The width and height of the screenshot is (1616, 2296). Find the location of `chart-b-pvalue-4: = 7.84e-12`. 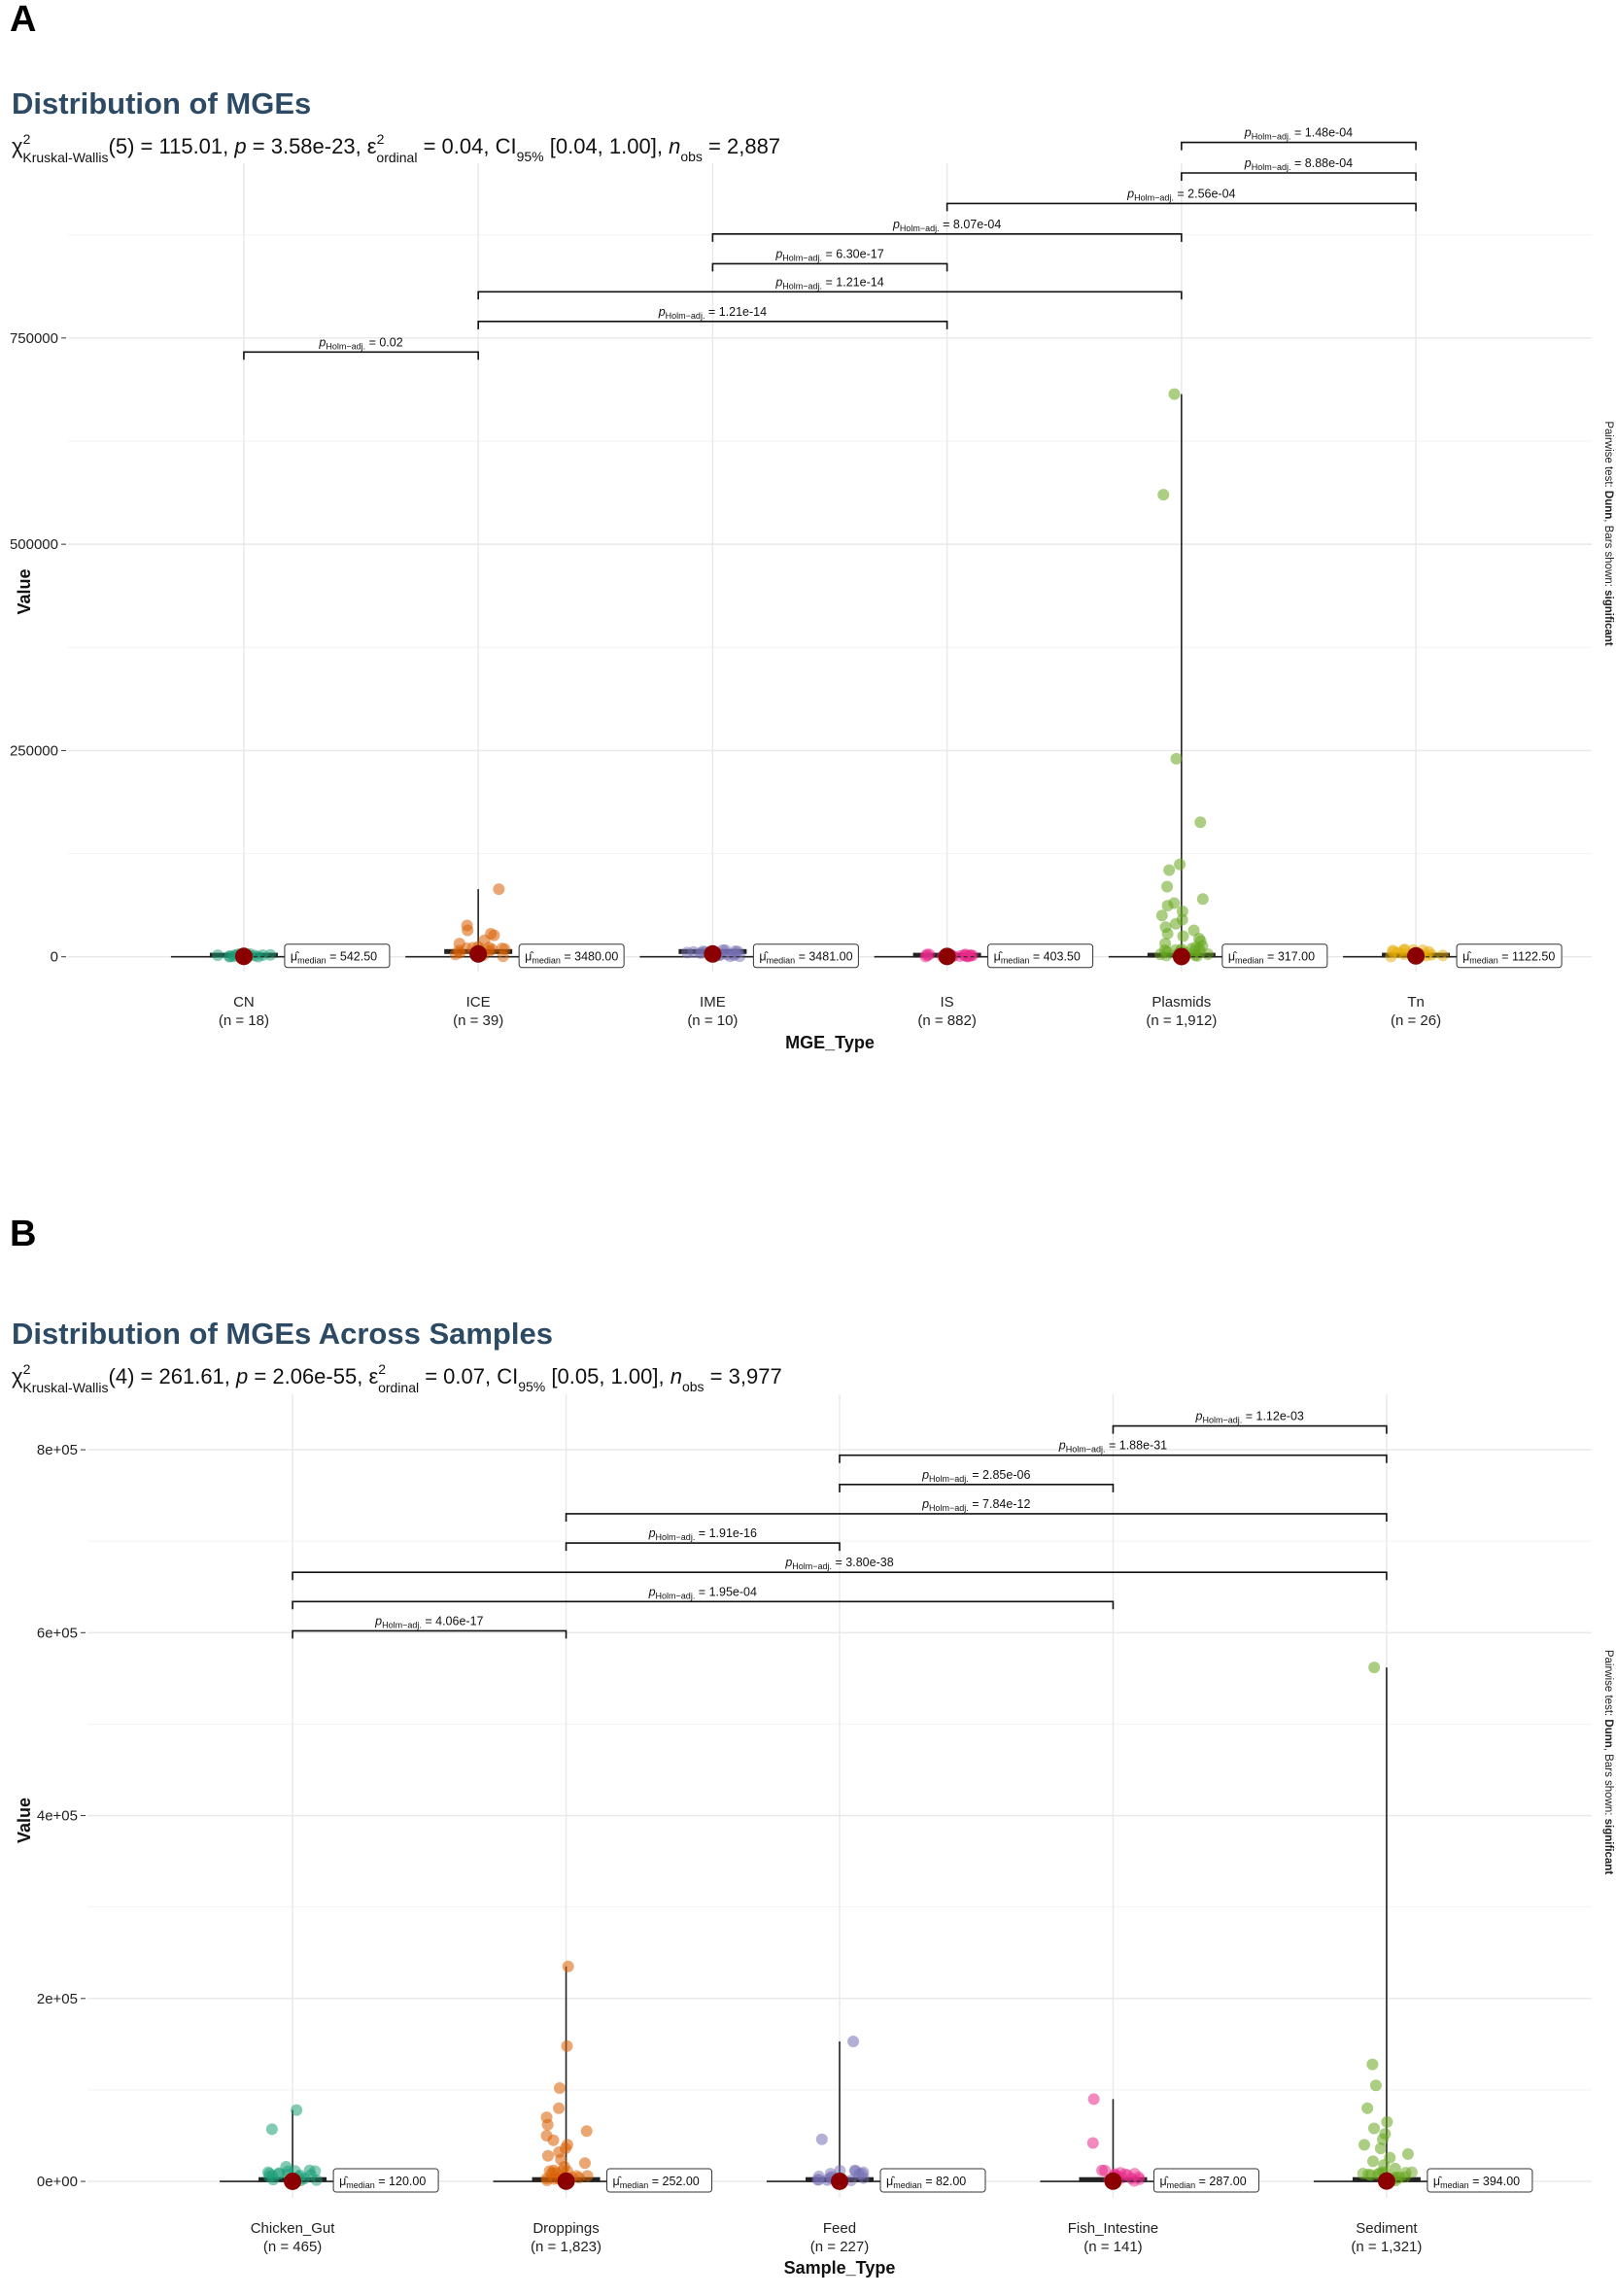

chart-b-pvalue-4: = 7.84e-12 is located at coordinates (1000, 1504).